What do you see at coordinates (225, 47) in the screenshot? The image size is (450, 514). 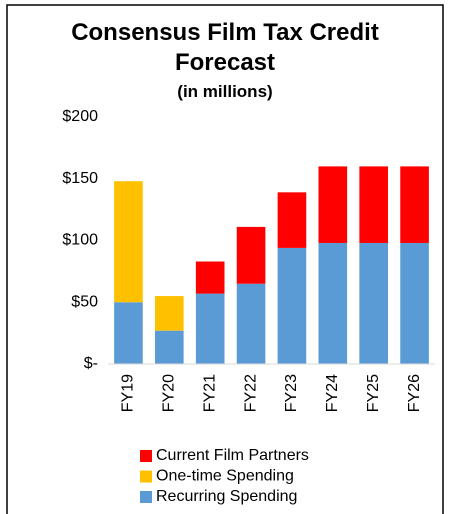 I see `chart-title: Consensus Film Tax Credit Forecast` at bounding box center [225, 47].